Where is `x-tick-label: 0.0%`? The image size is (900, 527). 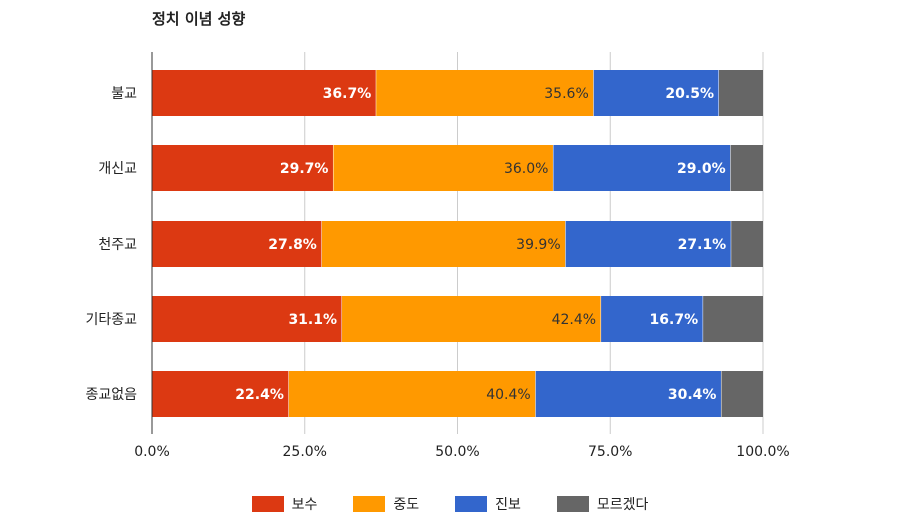 x-tick-label: 0.0% is located at coordinates (152, 452).